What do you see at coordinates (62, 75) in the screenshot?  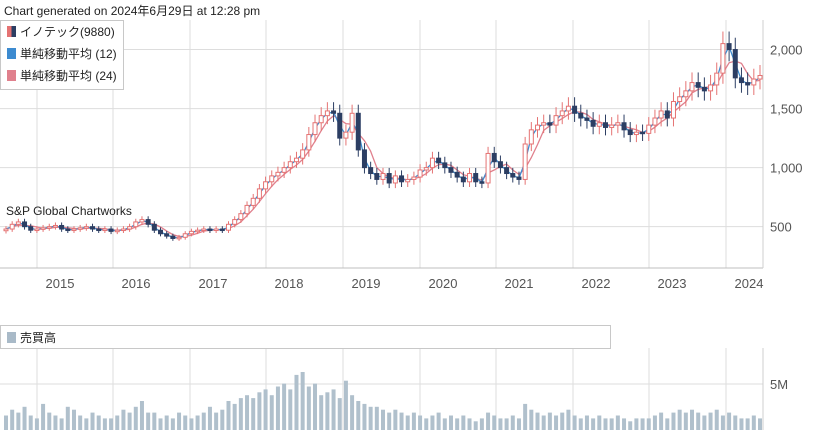 I see `legend-item-sma24: 単純移動平均 (24)` at bounding box center [62, 75].